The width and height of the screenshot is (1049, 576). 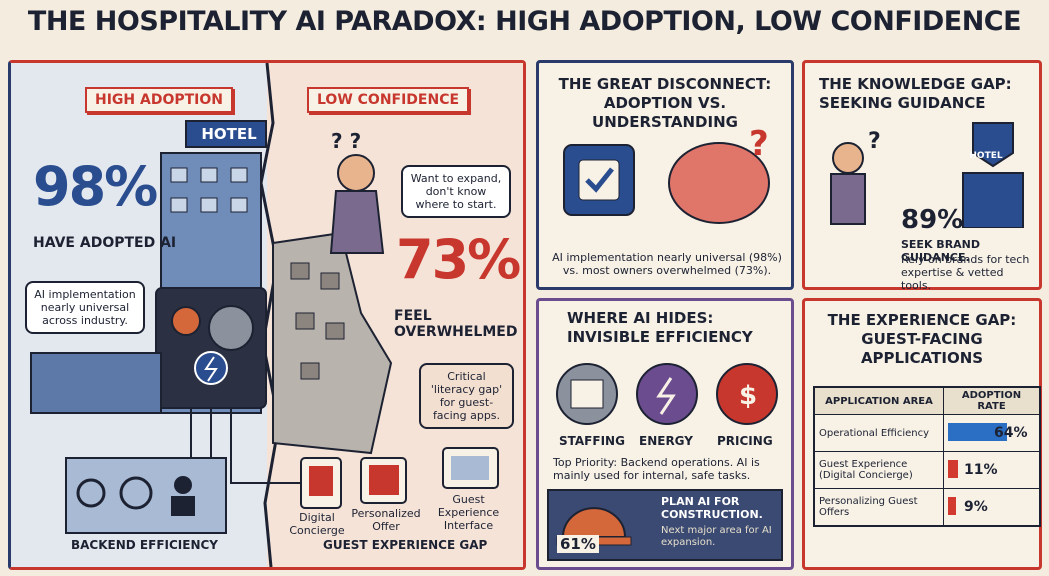 I want to click on icon-label: PRICING, so click(x=745, y=441).